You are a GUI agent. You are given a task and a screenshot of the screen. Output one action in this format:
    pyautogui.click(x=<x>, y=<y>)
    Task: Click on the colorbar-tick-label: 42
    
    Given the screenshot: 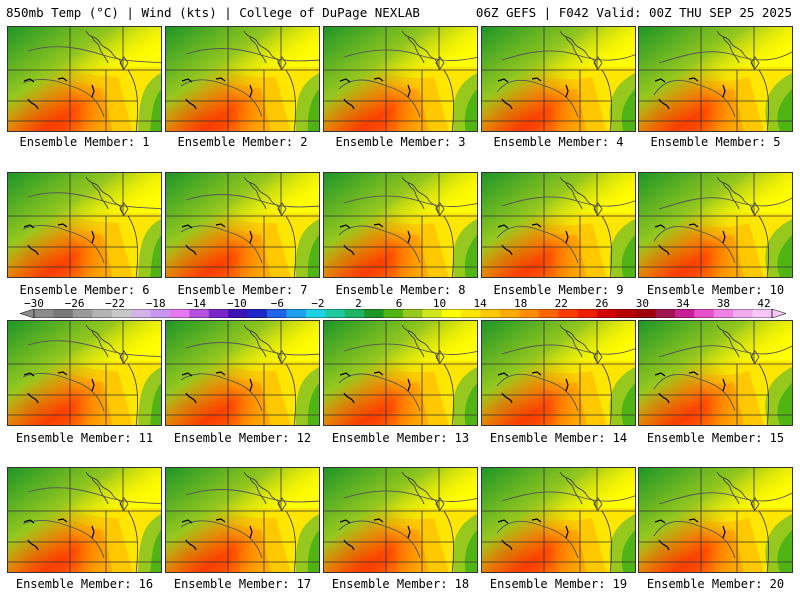 What is the action you would take?
    pyautogui.click(x=764, y=303)
    